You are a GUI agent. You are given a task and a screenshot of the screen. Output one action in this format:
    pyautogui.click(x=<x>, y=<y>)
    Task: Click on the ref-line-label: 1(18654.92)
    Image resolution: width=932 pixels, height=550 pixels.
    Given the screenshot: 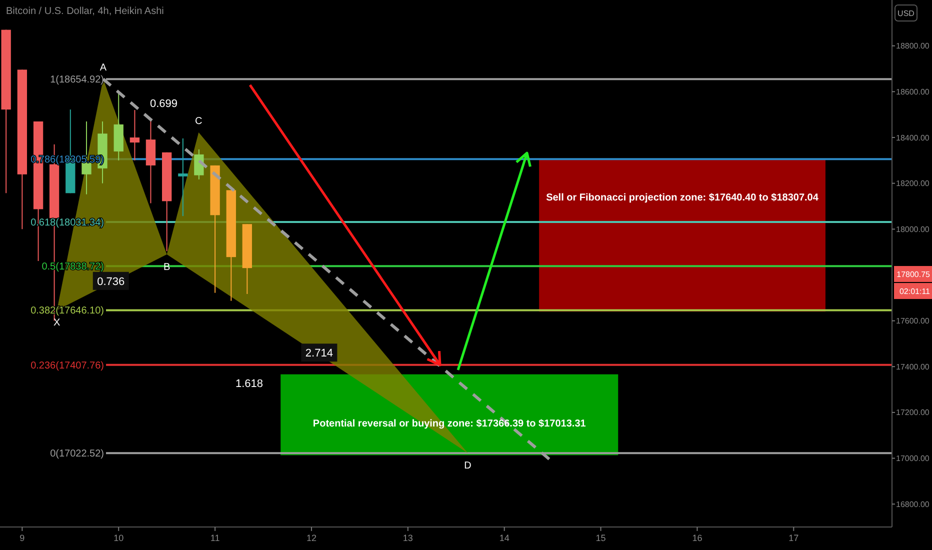 What is the action you would take?
    pyautogui.click(x=77, y=80)
    